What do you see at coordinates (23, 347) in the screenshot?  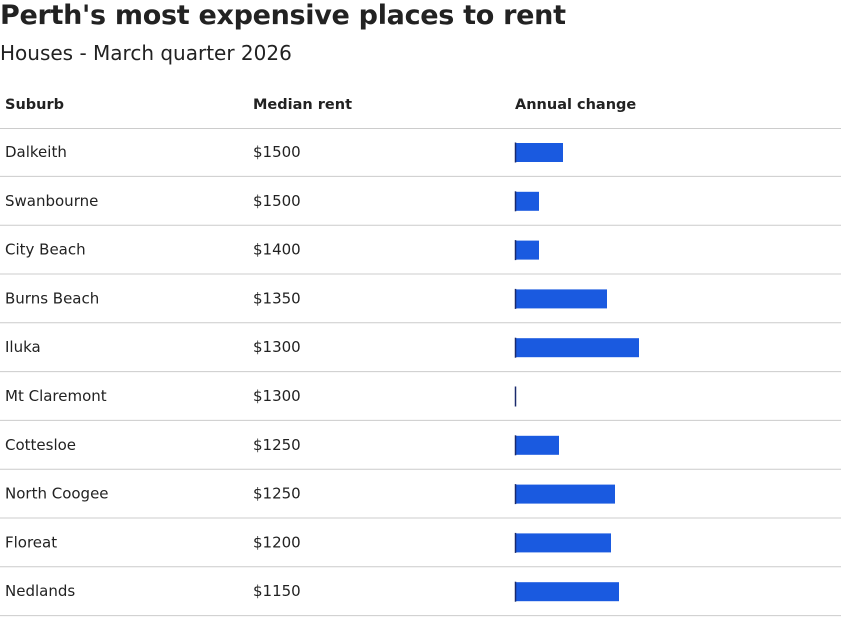 I see `suburb: Iluka` at bounding box center [23, 347].